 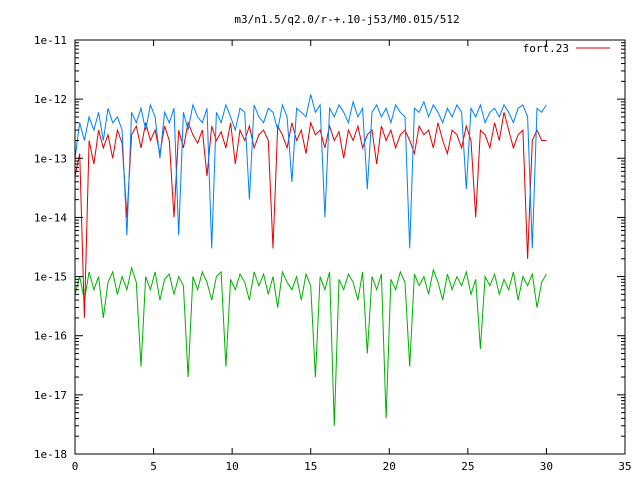 I want to click on legend: fort.23, so click(x=566, y=48).